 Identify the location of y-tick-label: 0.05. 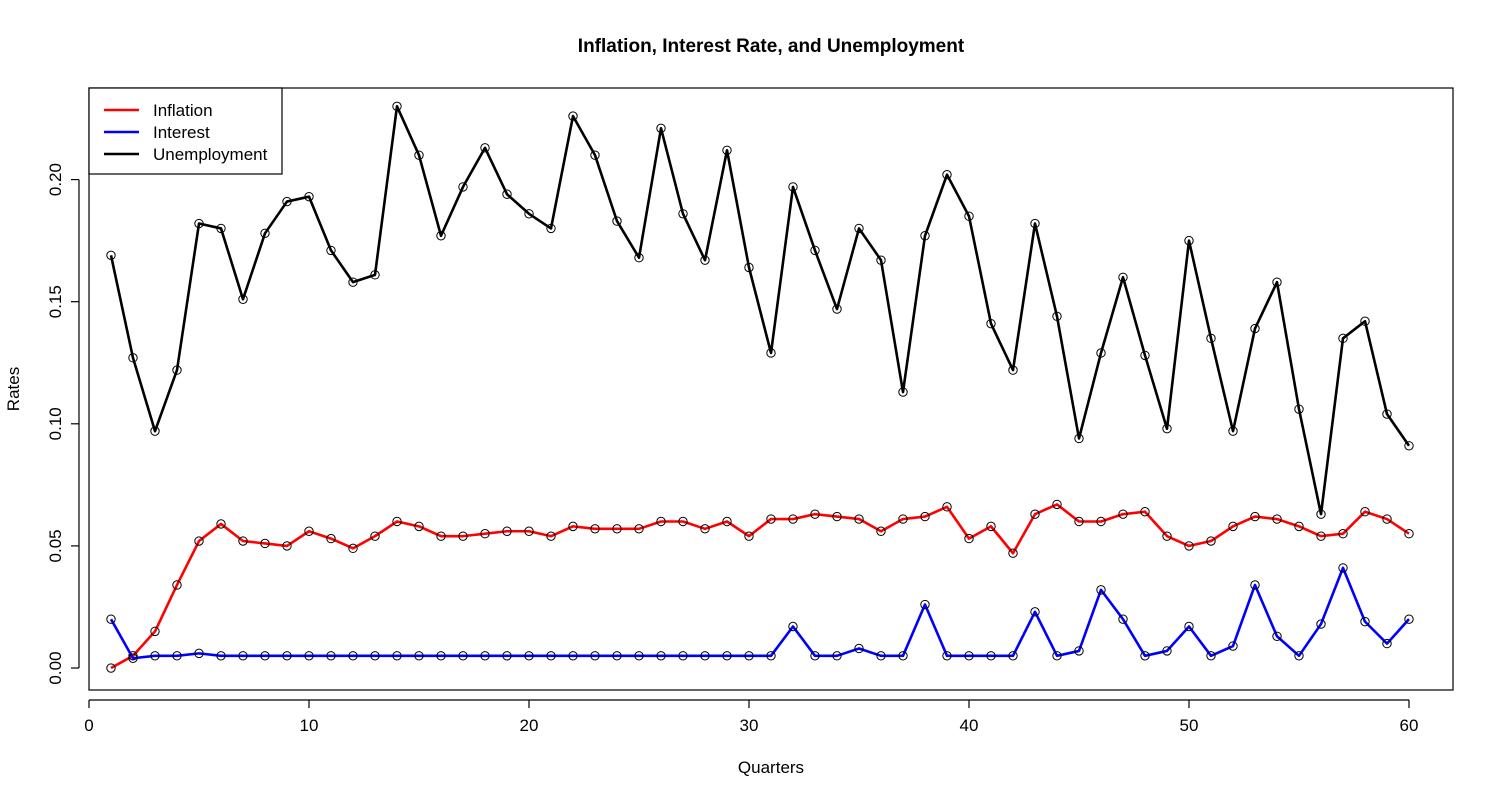
(55, 545).